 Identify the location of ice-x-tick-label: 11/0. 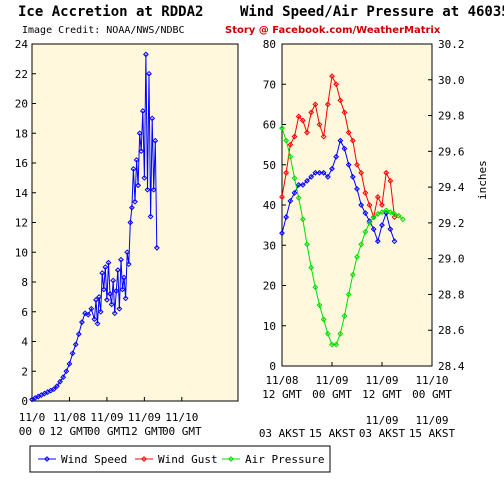
(32, 417).